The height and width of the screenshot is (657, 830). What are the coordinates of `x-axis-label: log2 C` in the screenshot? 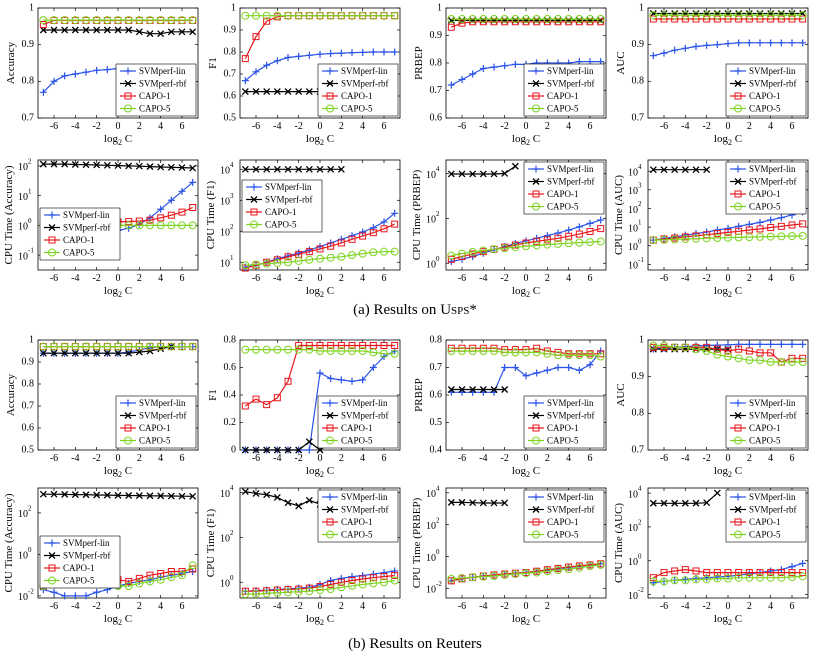 It's located at (728, 472).